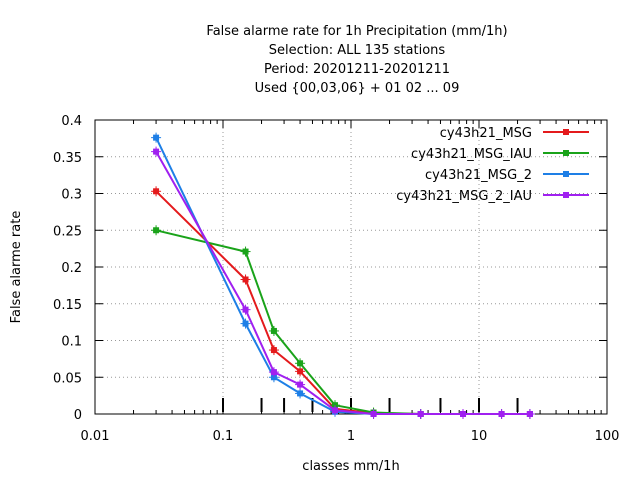 This screenshot has width=640, height=480. What do you see at coordinates (357, 69) in the screenshot?
I see `title-line: Period: 20201211-20201211` at bounding box center [357, 69].